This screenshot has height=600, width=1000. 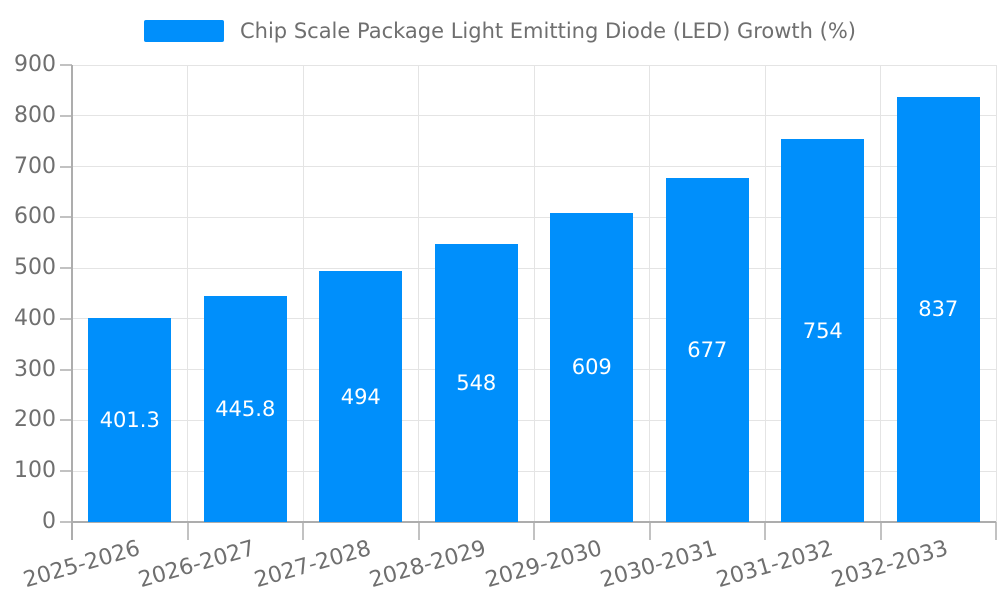 What do you see at coordinates (35, 64) in the screenshot?
I see `y-axis-label: 900` at bounding box center [35, 64].